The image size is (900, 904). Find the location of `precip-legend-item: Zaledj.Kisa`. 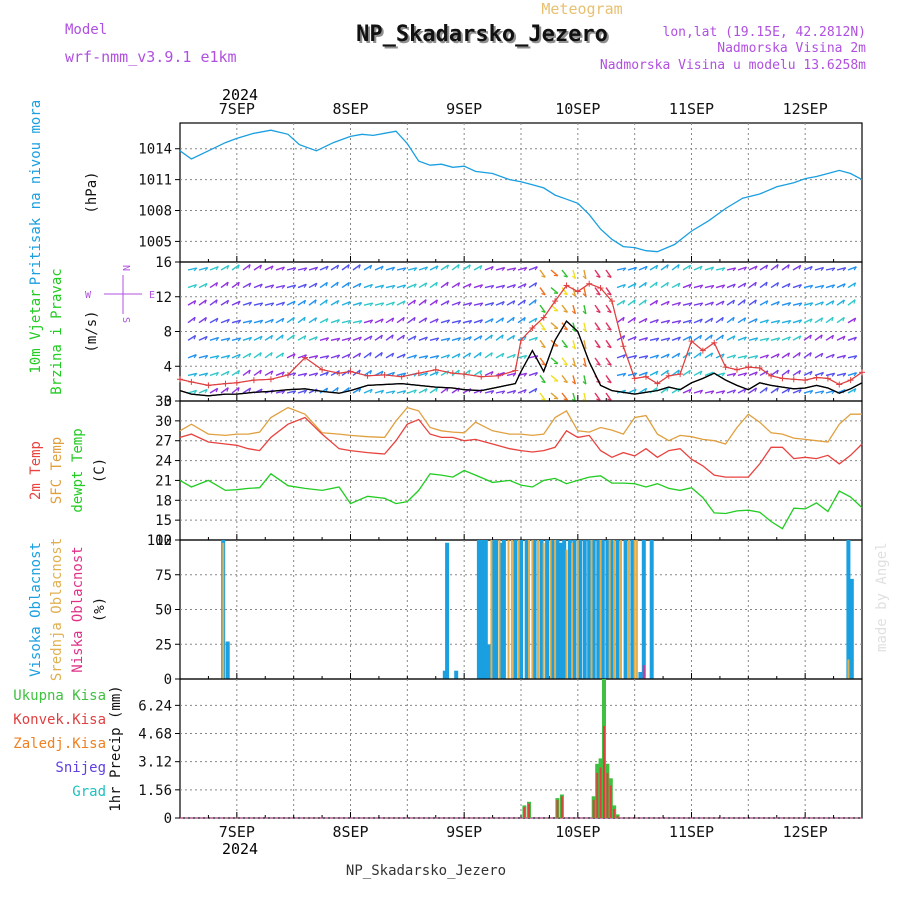

precip-legend-item: Zaledj.Kisa is located at coordinates (59, 744).